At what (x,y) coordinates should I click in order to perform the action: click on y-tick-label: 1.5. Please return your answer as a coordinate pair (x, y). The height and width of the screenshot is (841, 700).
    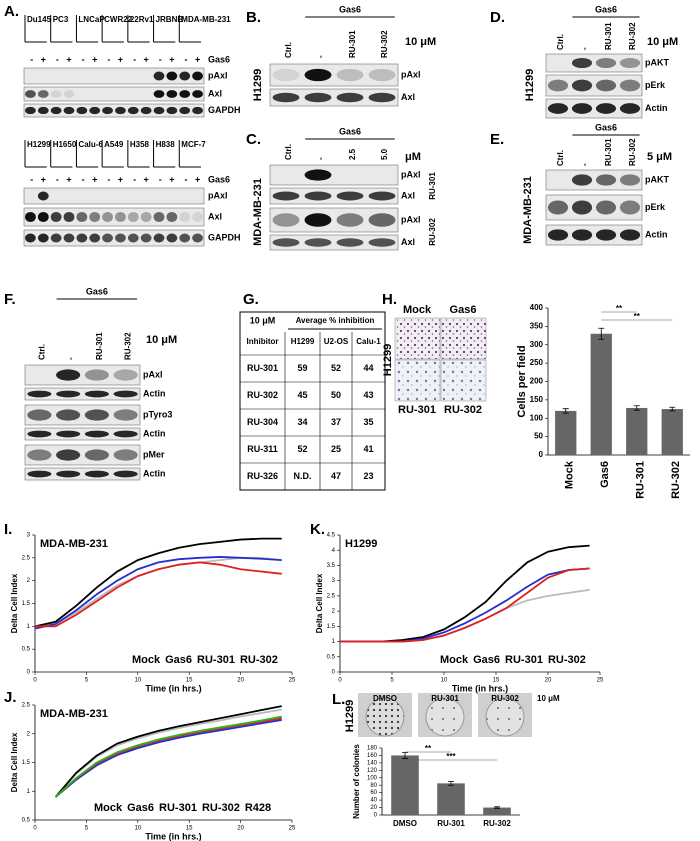
    Looking at the image, I should click on (331, 627).